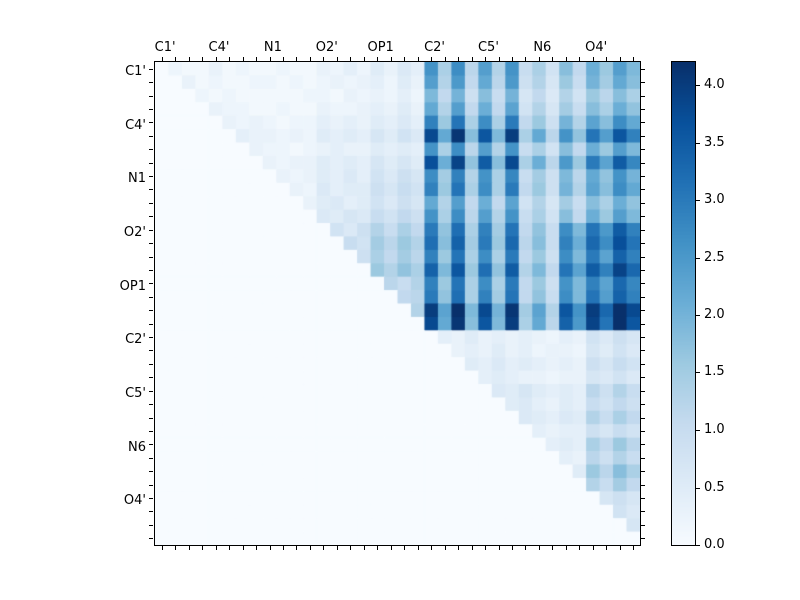 The image size is (800, 600). Describe the element at coordinates (596, 47) in the screenshot. I see `x-axis-label: O4'` at that location.